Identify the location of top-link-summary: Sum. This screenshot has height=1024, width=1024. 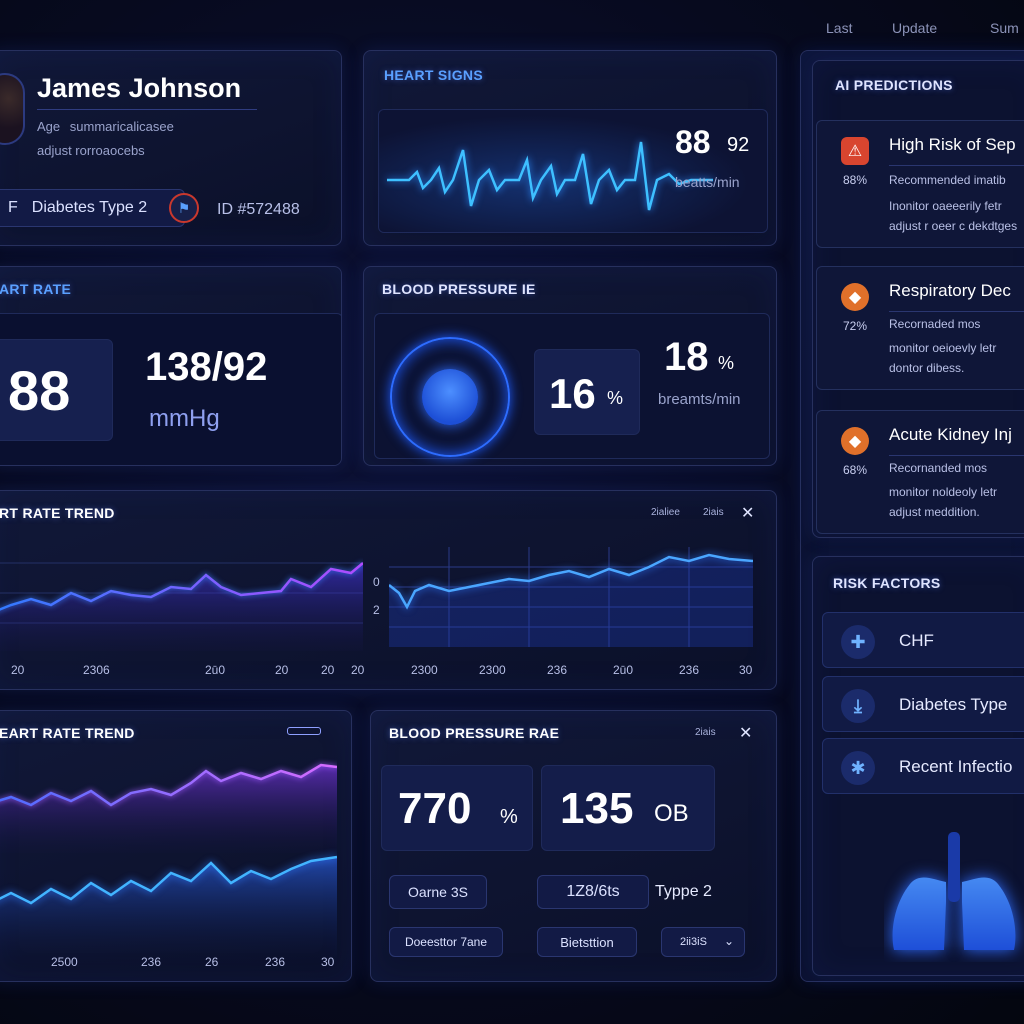
(1004, 28).